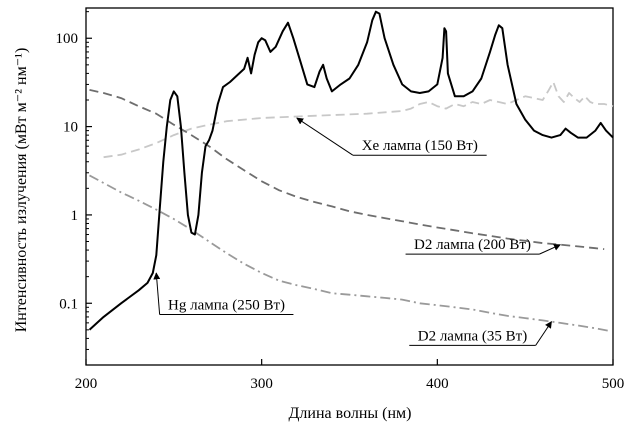  What do you see at coordinates (75, 216) in the screenshot?
I see `y-tick-label: 1` at bounding box center [75, 216].